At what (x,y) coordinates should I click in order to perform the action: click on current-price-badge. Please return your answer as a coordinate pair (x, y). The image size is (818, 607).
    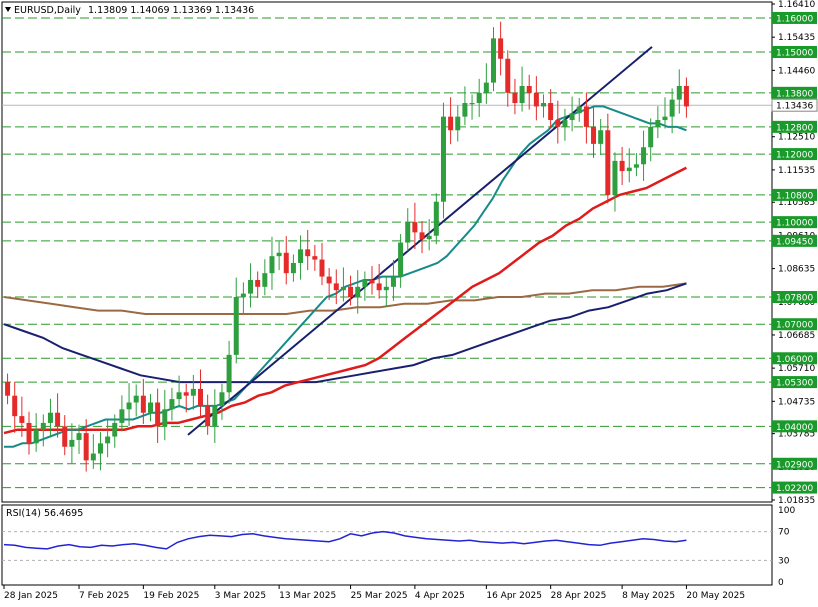
    Looking at the image, I should click on (794, 105).